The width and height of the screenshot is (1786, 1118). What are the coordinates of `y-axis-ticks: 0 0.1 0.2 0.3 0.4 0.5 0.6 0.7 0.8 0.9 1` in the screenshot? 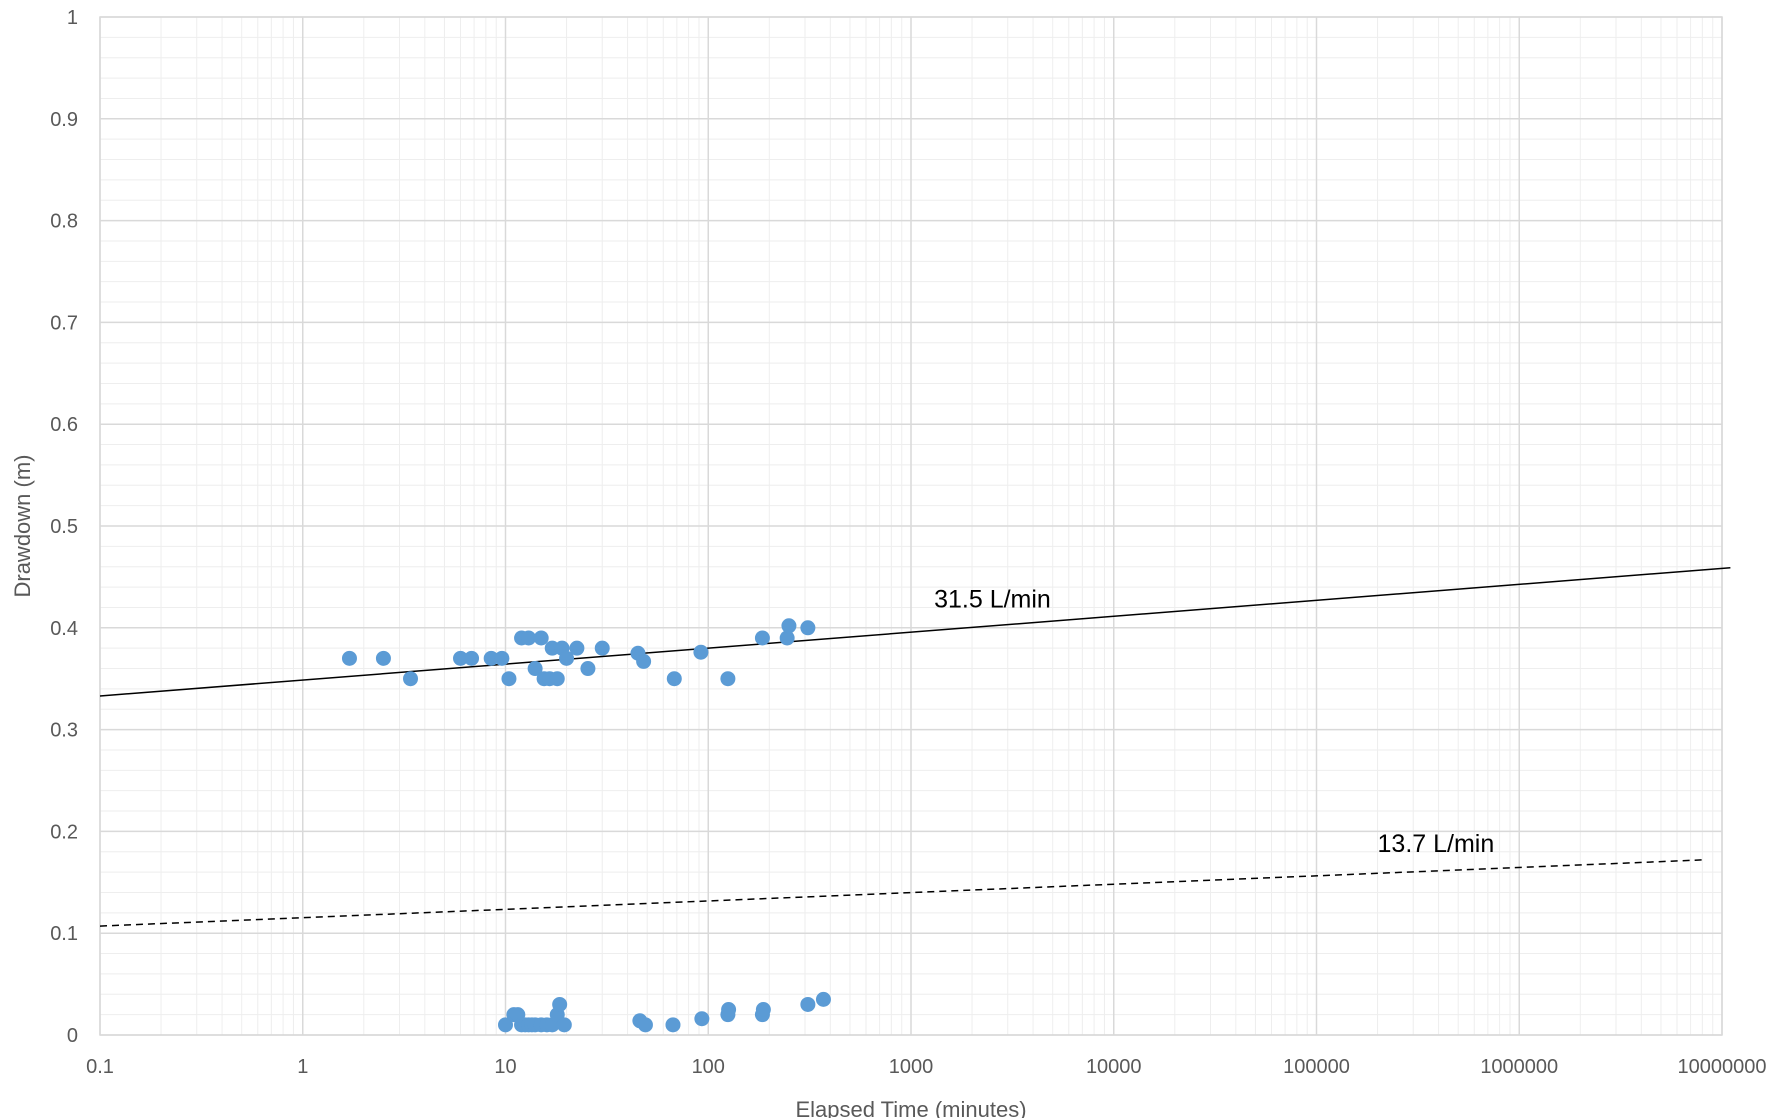 It's located at (64, 527).